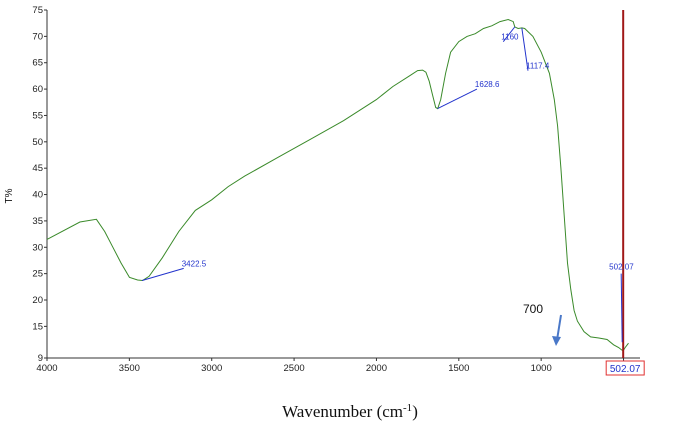  I want to click on cursor-layer: 502.07 502.07, so click(625, 193).